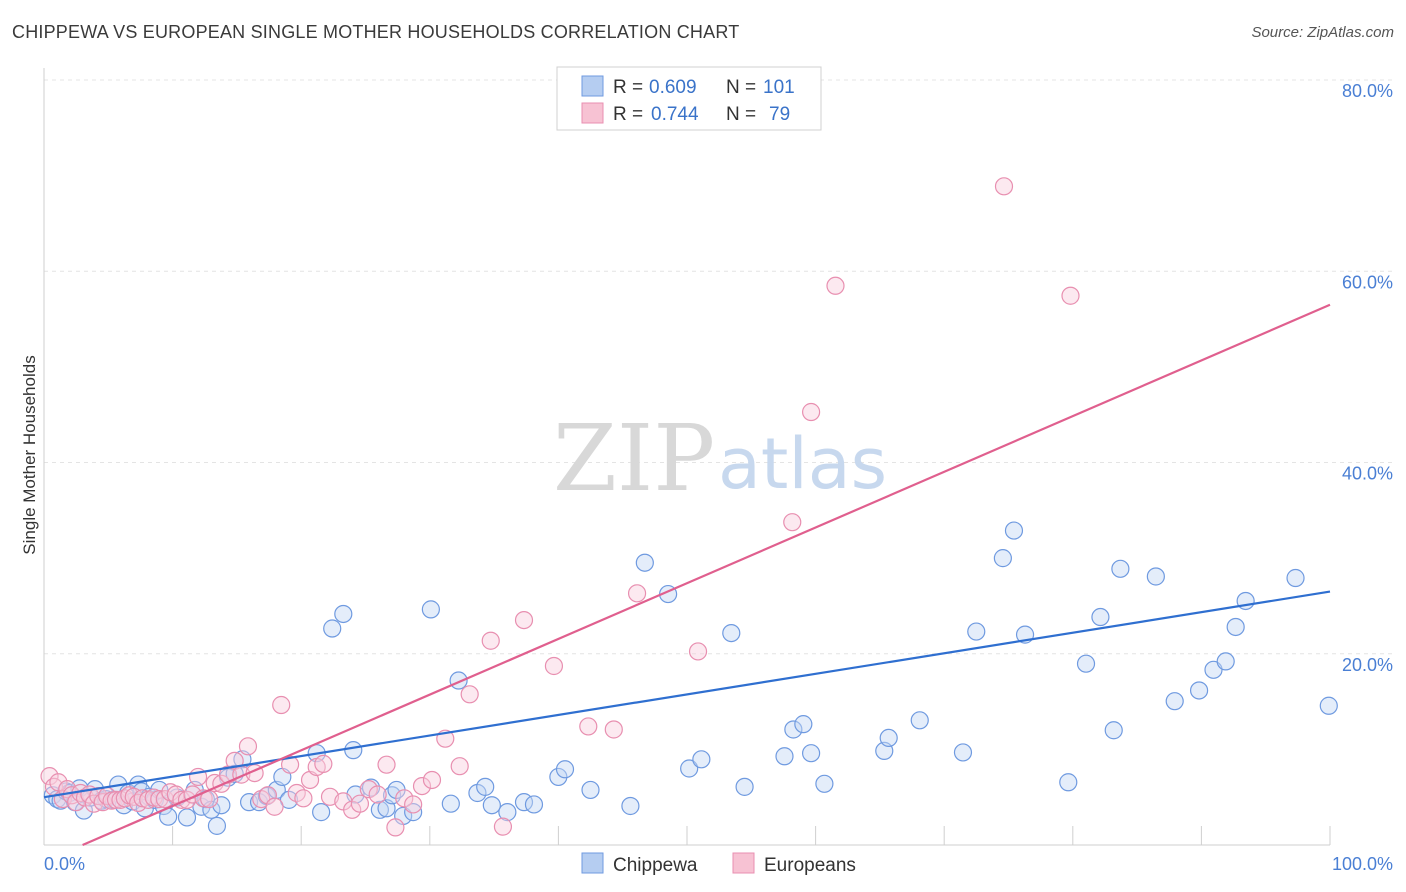 This screenshot has height=892, width=1406. Describe the element at coordinates (29, 454) in the screenshot. I see `y-axis-label: Single Mother Households` at that location.